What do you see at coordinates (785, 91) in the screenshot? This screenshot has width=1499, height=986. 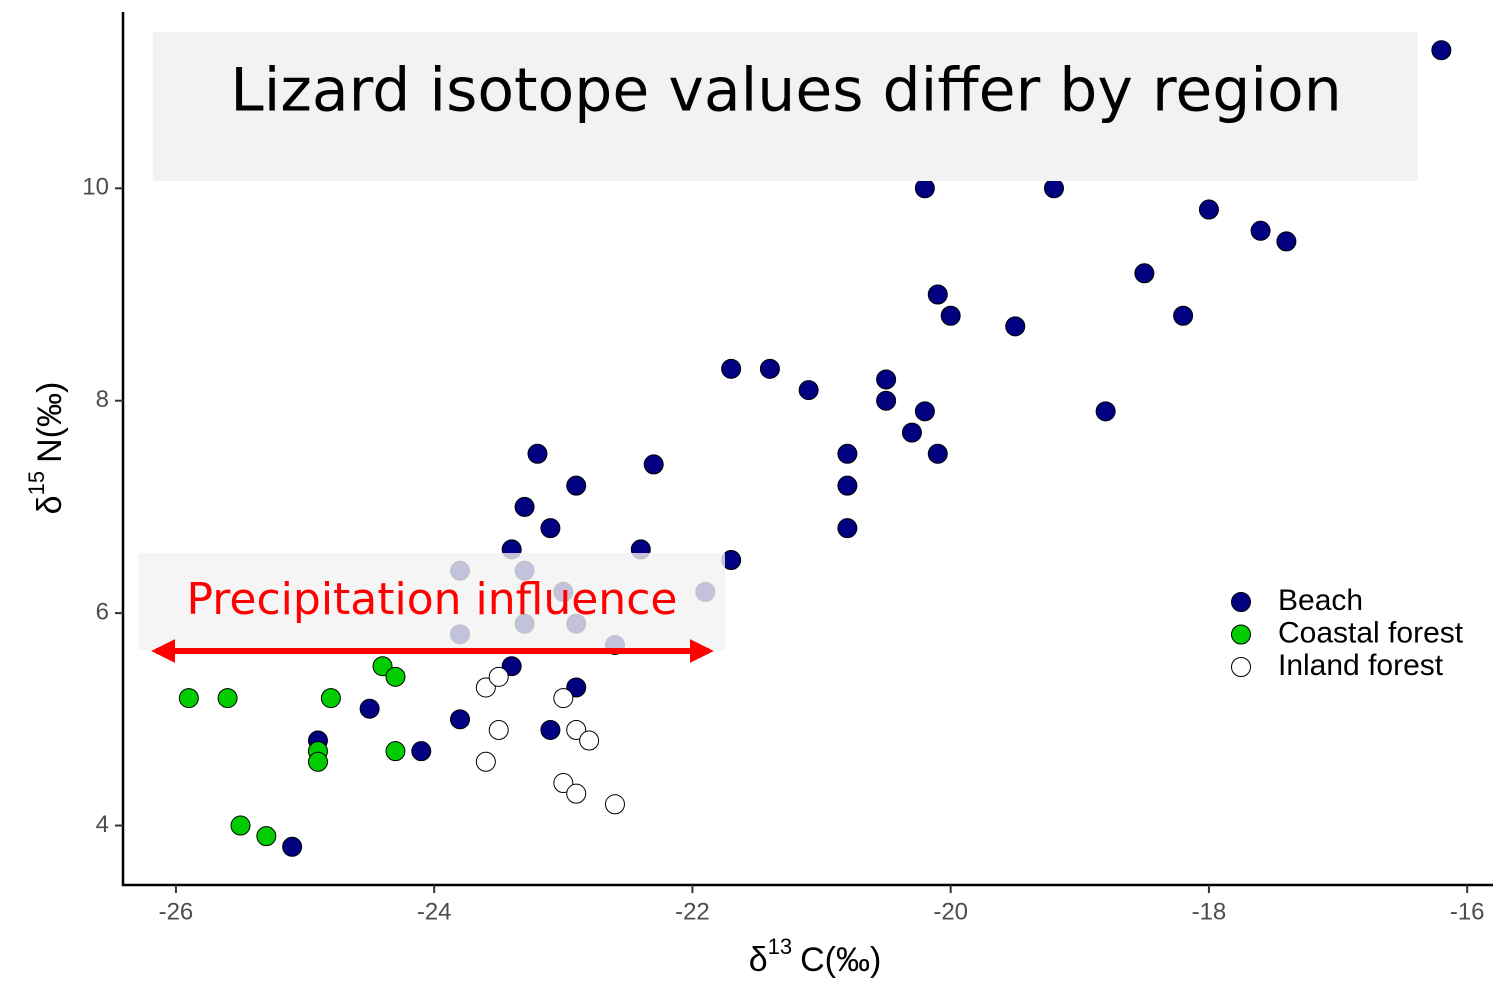 I see `chart-title: Lizard isotope values differ by region` at bounding box center [785, 91].